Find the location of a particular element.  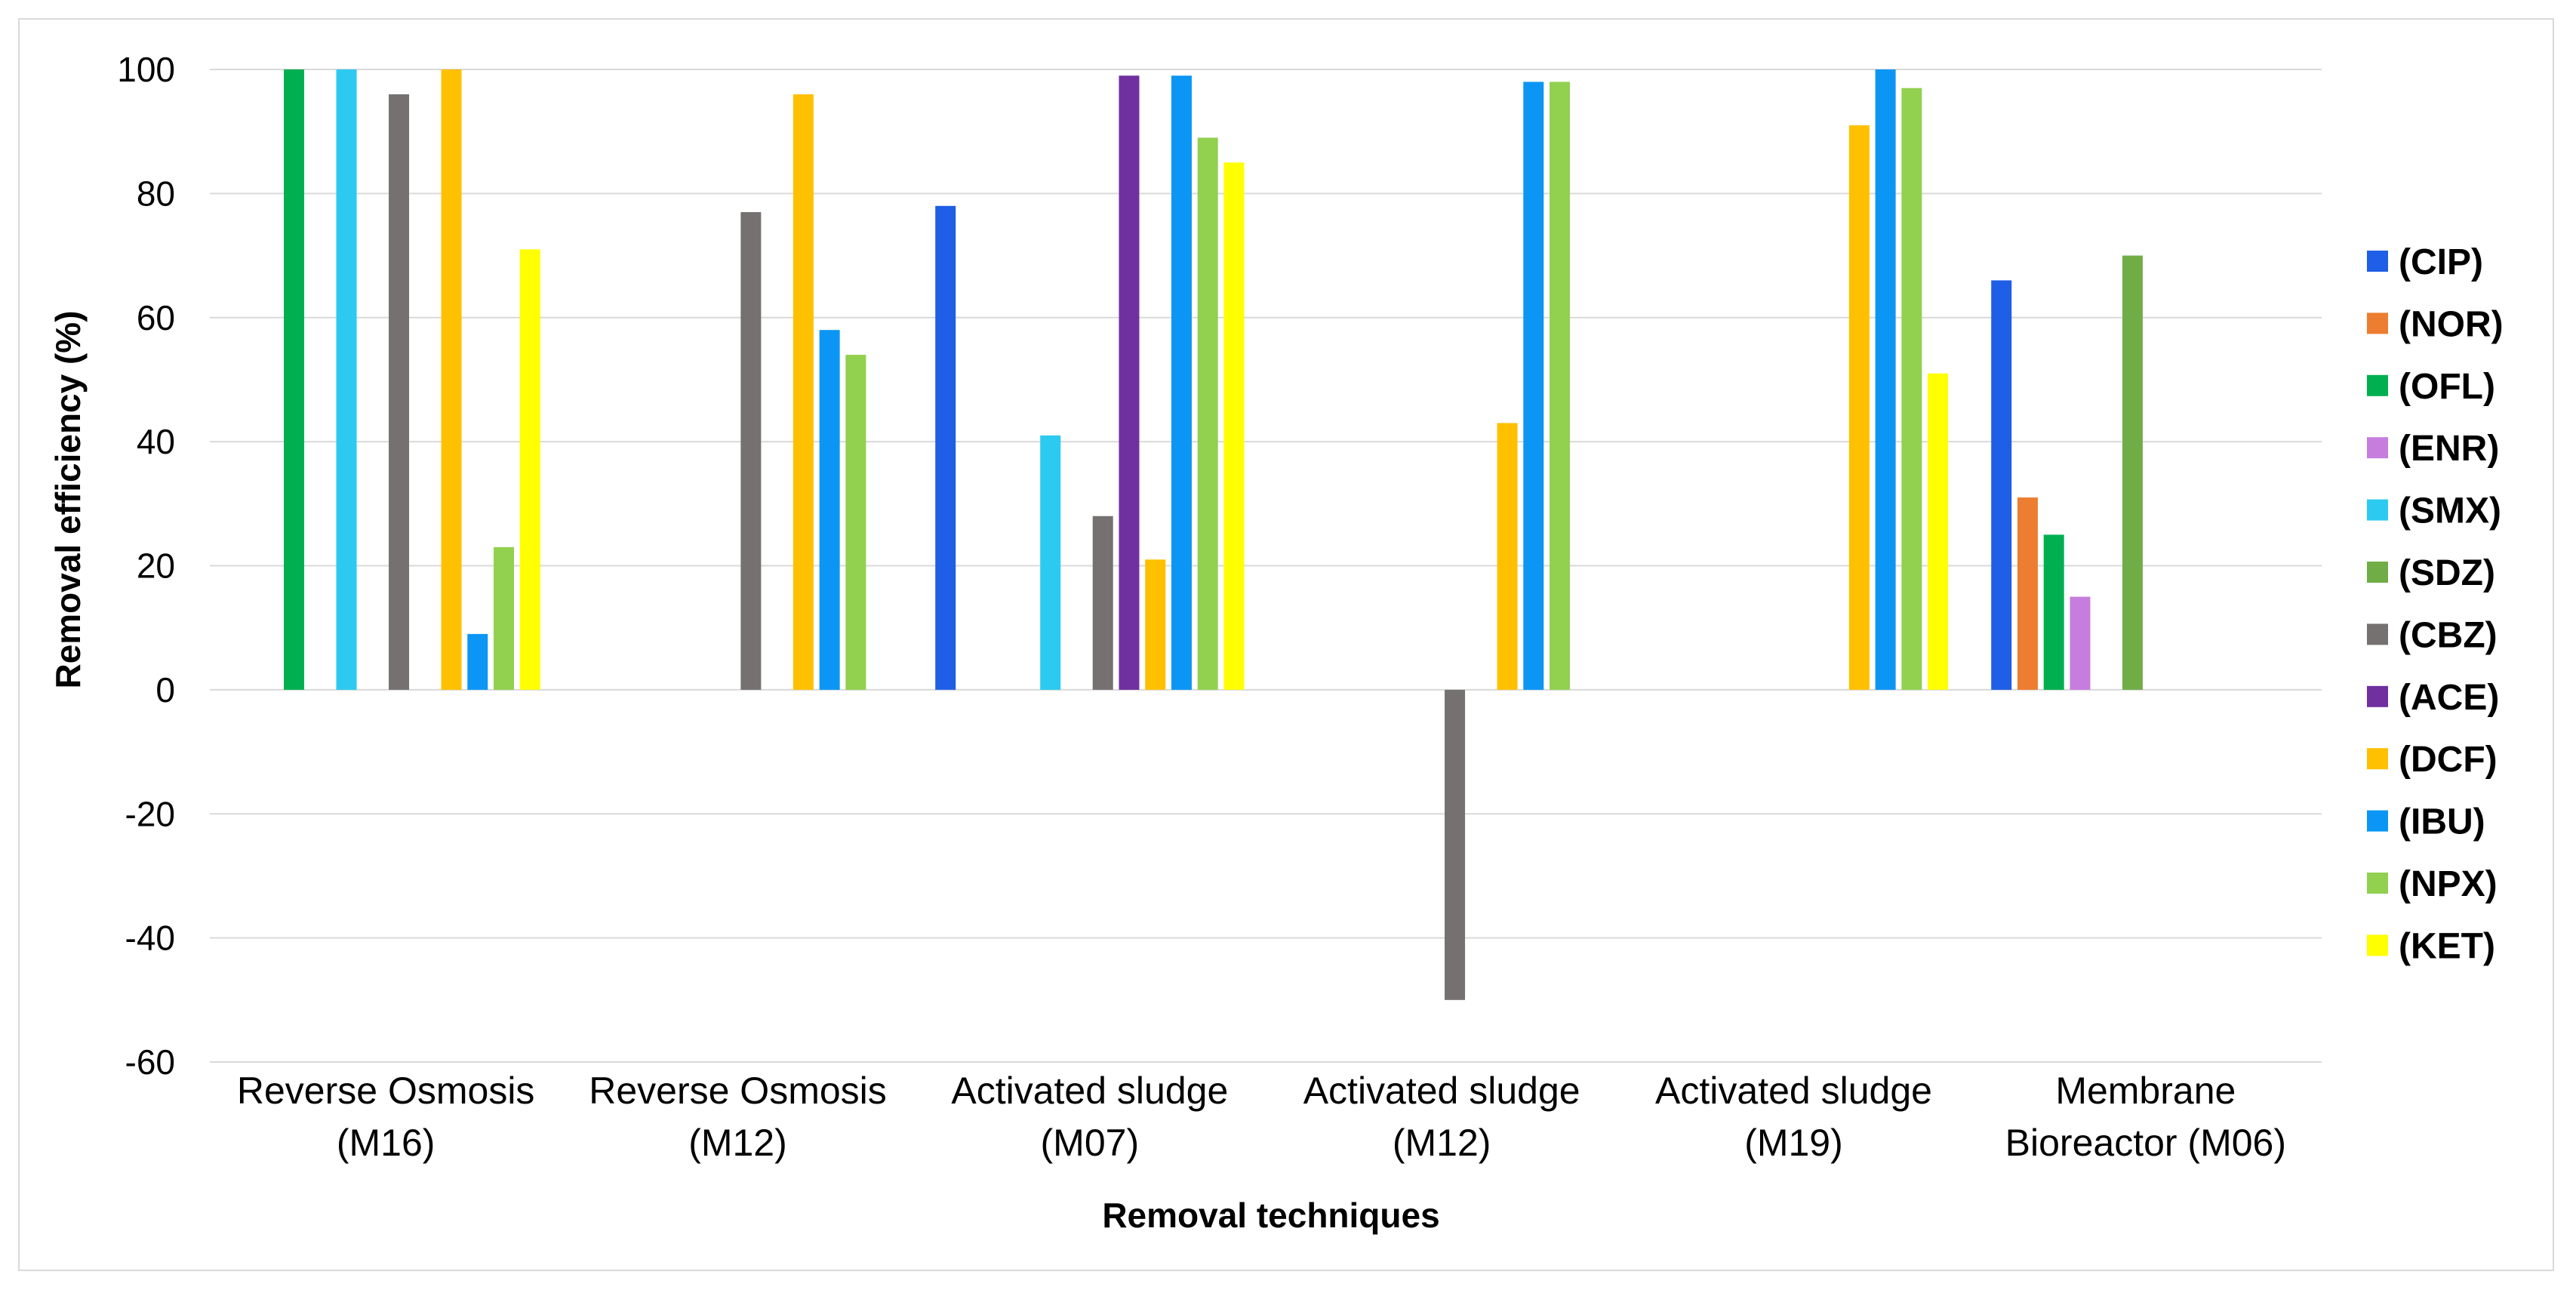

legend-label: (OFL) is located at coordinates (2447, 387).